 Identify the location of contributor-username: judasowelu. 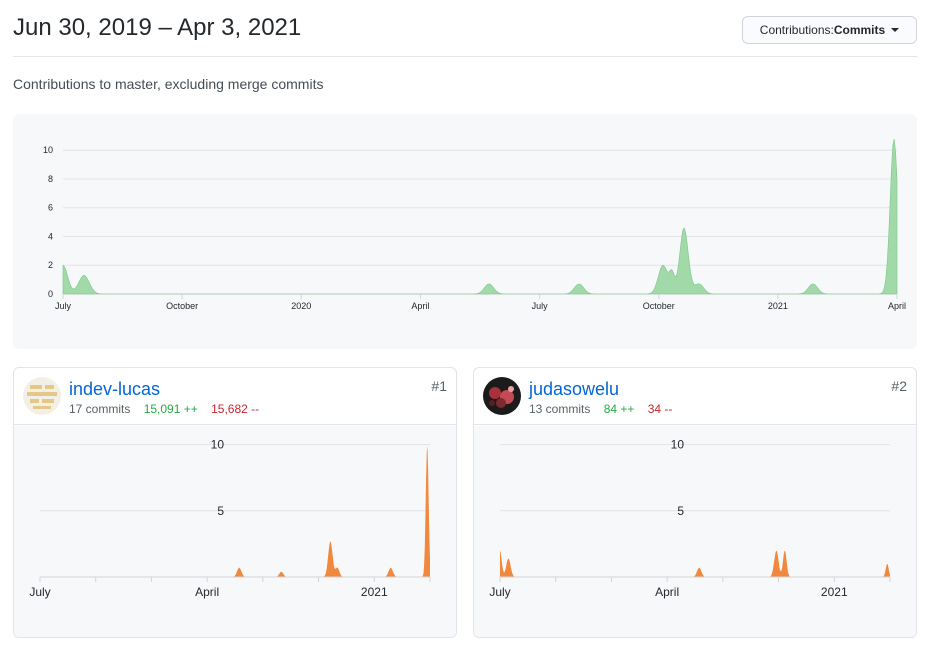
(574, 389).